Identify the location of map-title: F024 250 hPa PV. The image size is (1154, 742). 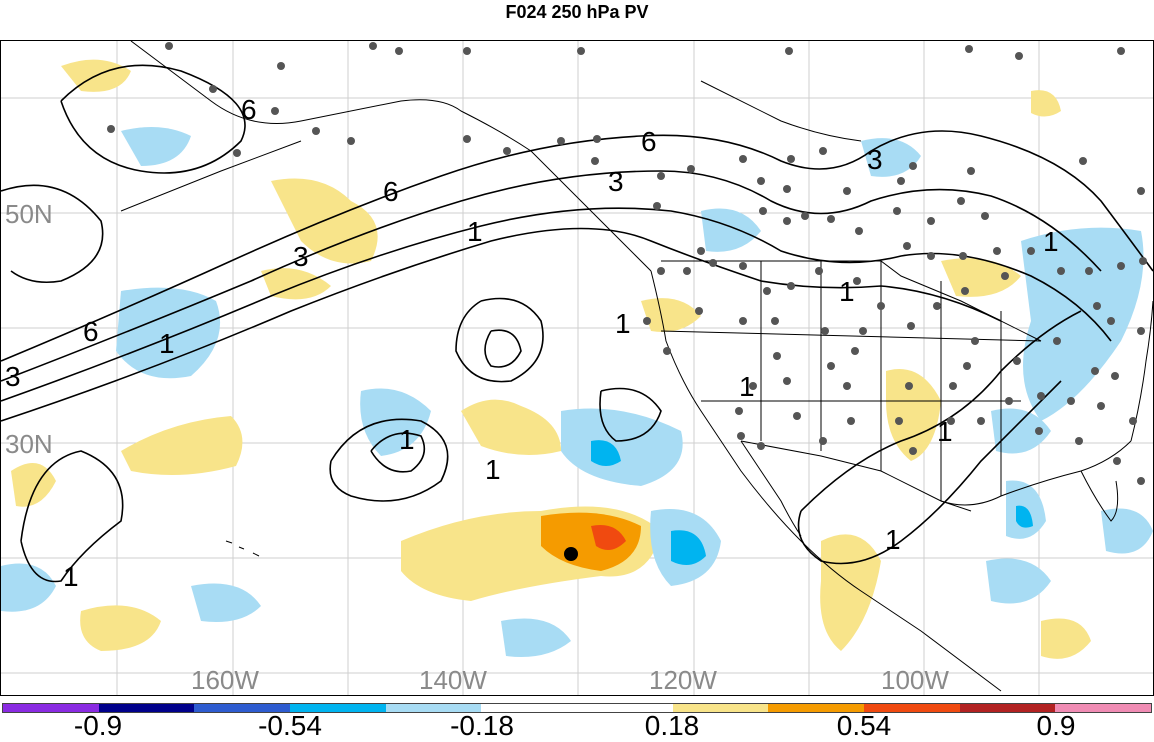
(577, 12).